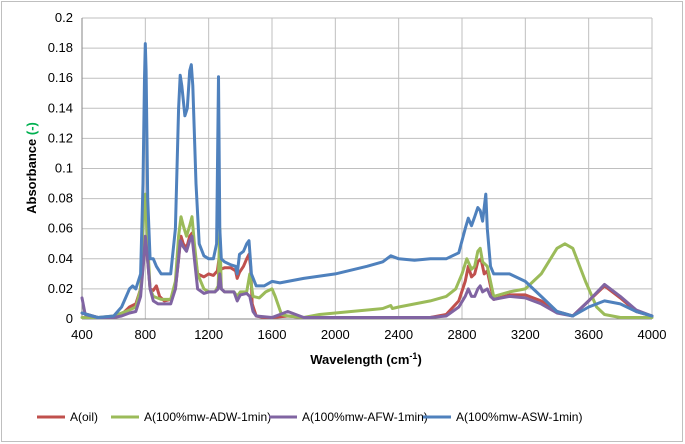  I want to click on legend-label-3: A(100%mw-ASW-1min), so click(519, 417).